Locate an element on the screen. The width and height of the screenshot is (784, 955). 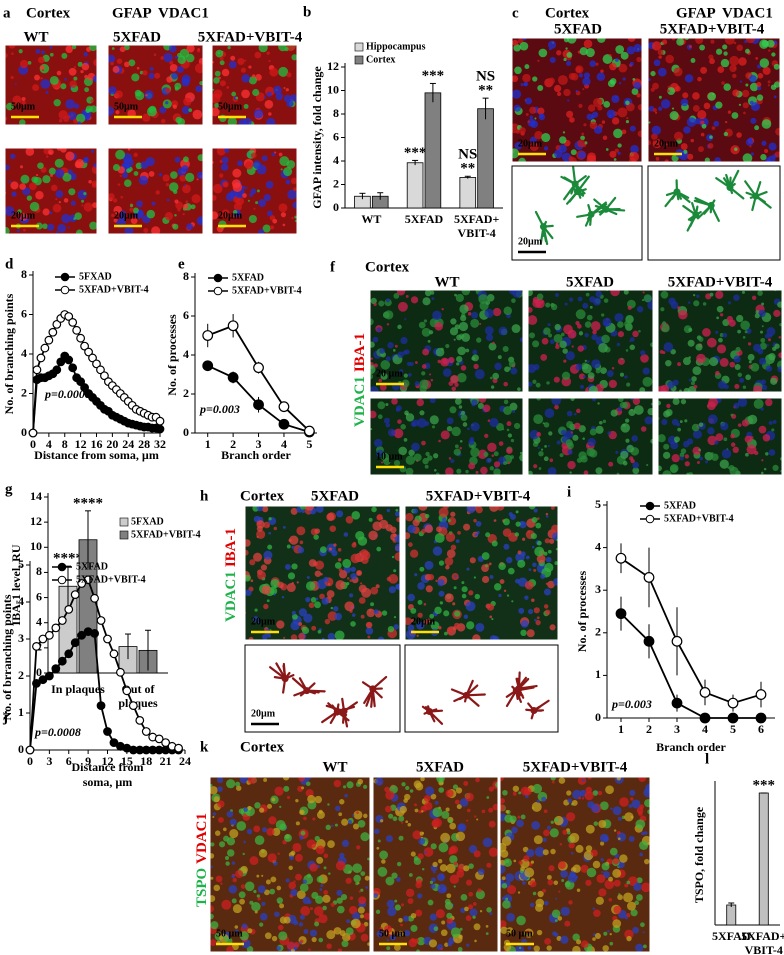
cell-body is located at coordinates (466, 695).